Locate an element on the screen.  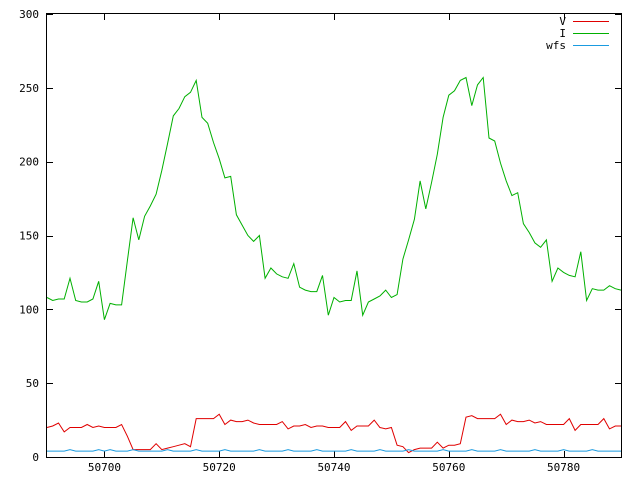
series-line-v is located at coordinates (333, 433).